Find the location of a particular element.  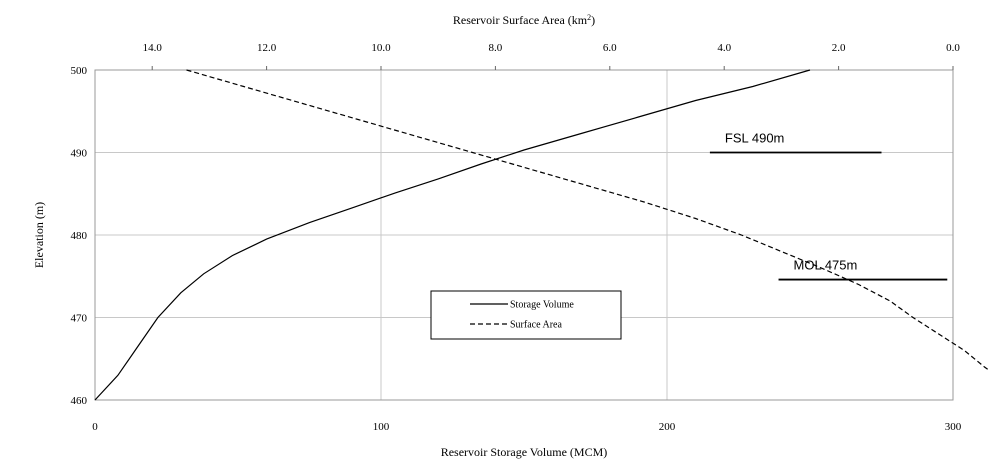

y-tick-label: 460 is located at coordinates (79, 401).